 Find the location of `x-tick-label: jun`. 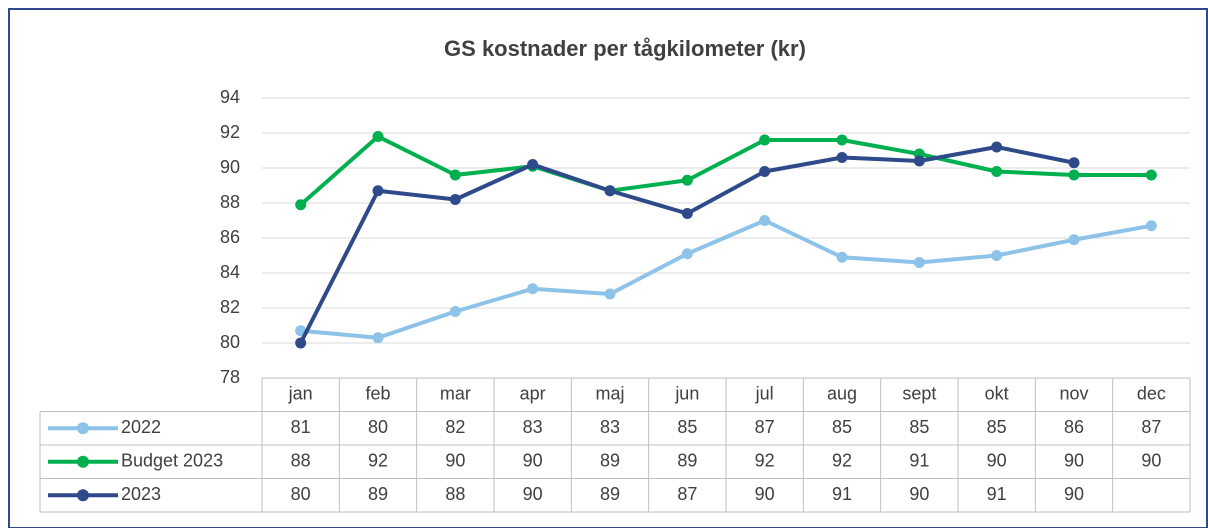

x-tick-label: jun is located at coordinates (686, 394).